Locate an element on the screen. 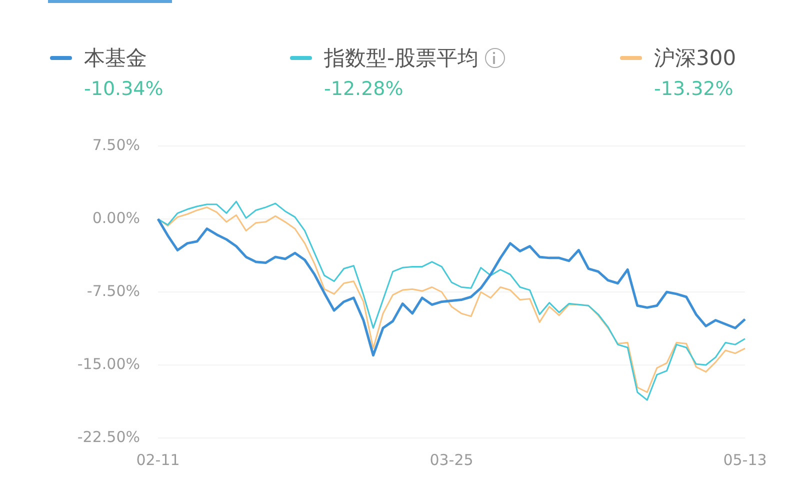 The width and height of the screenshot is (800, 500). x-tick-label: 03-25 is located at coordinates (452, 459).